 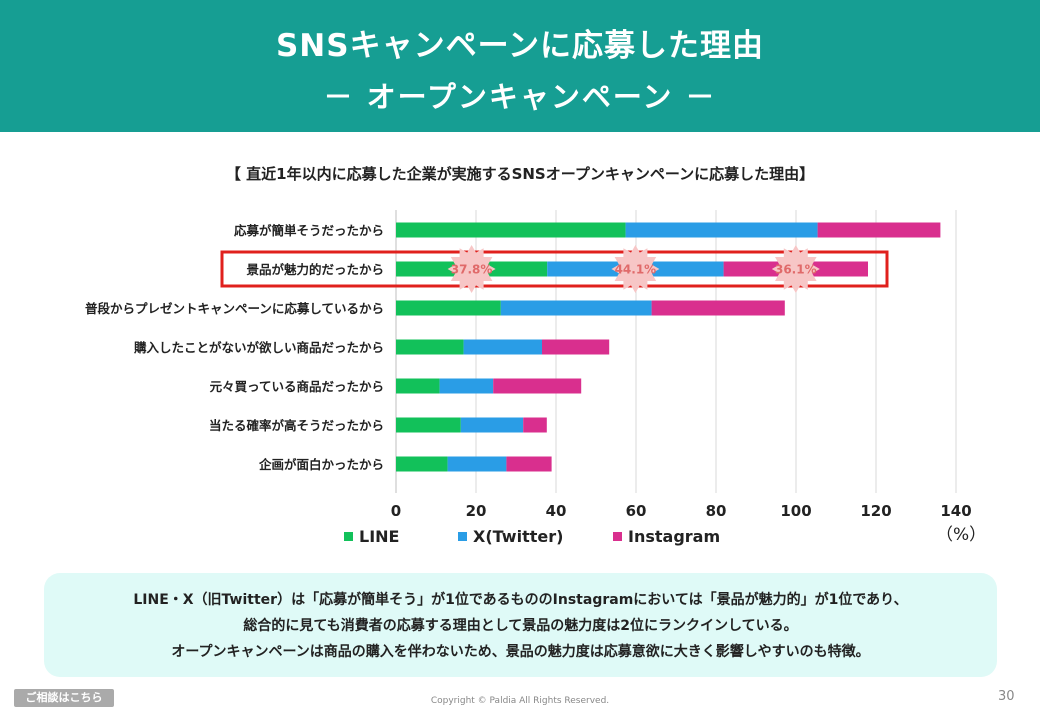 What do you see at coordinates (718, 308) in the screenshot?
I see `bar-2-instagram` at bounding box center [718, 308].